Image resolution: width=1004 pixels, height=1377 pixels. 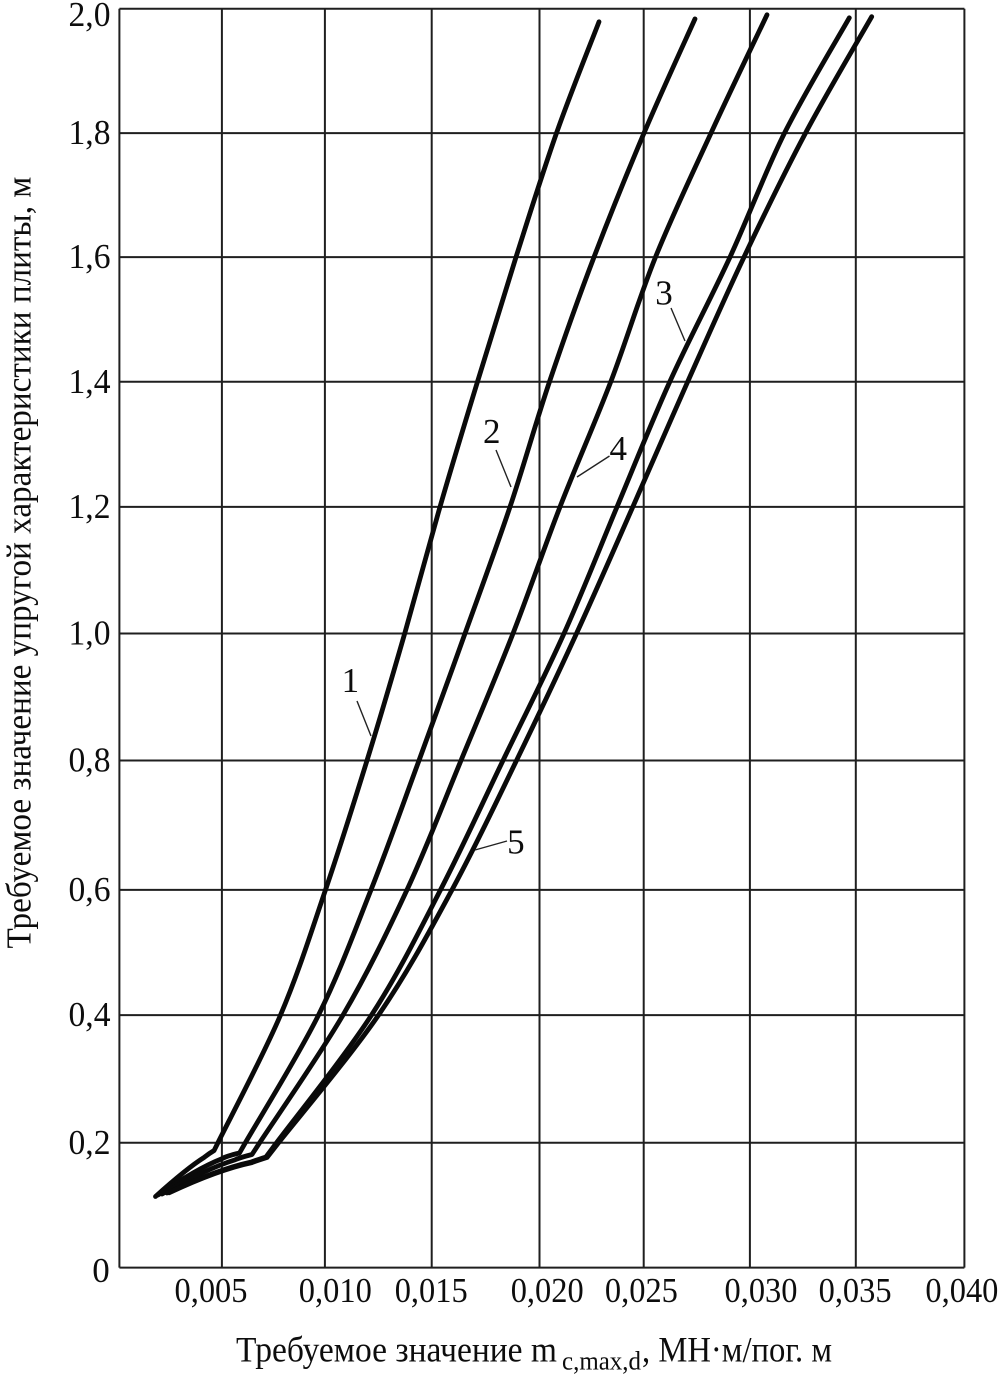 What do you see at coordinates (547, 1290) in the screenshot?
I see `svg-text: 0,020` at bounding box center [547, 1290].